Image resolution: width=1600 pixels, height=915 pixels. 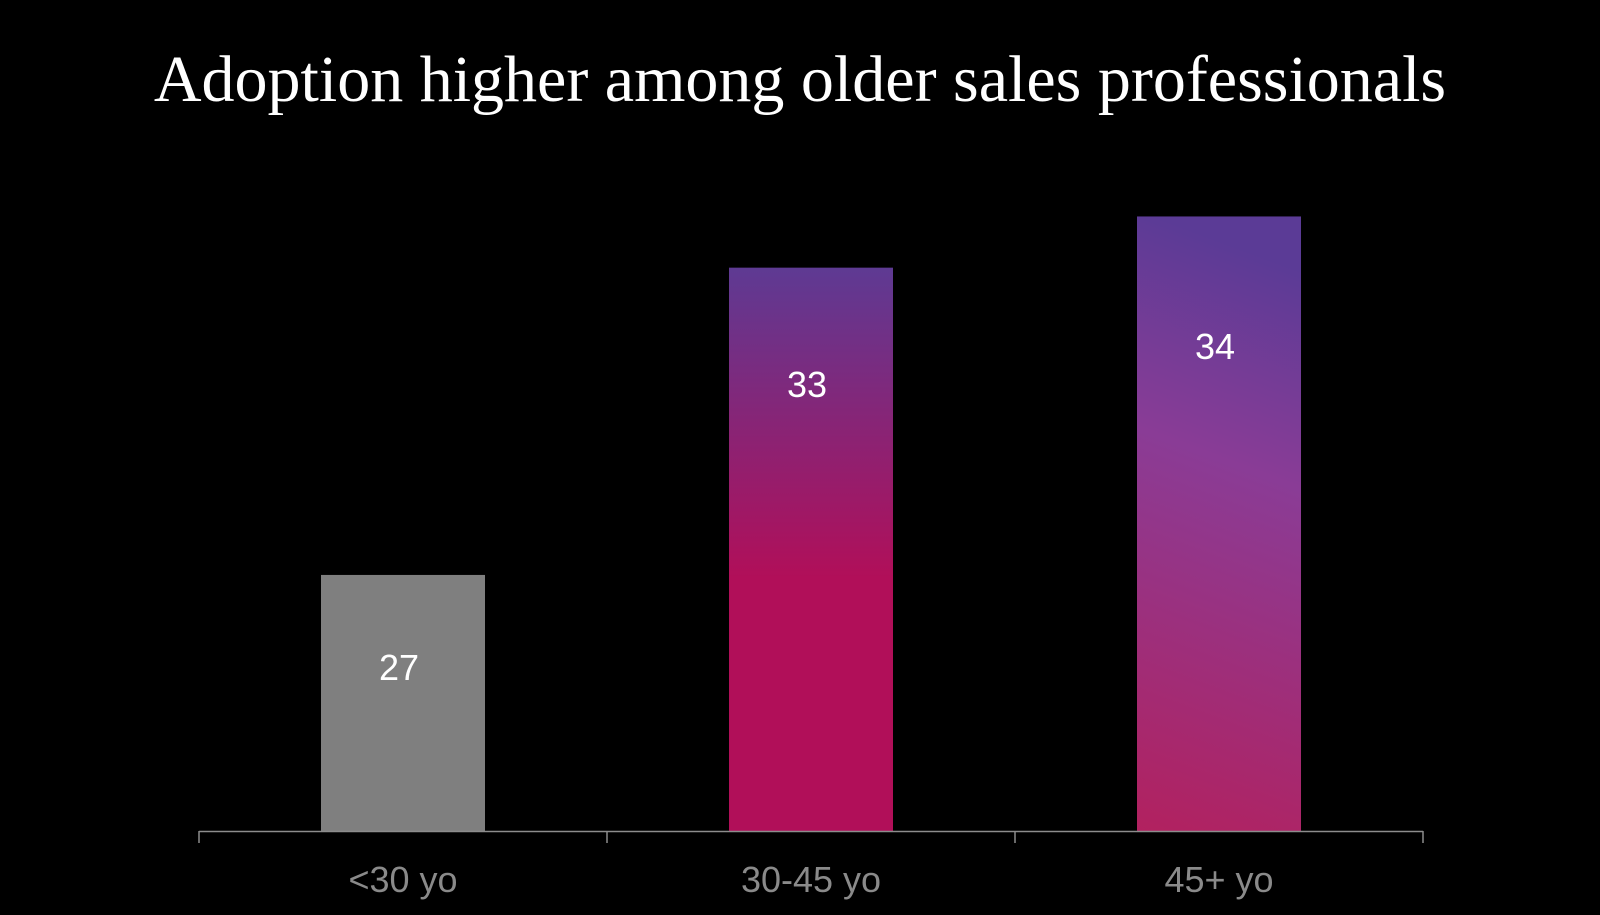 What do you see at coordinates (402, 879) in the screenshot?
I see `x-tick-label-1: <30 yo` at bounding box center [402, 879].